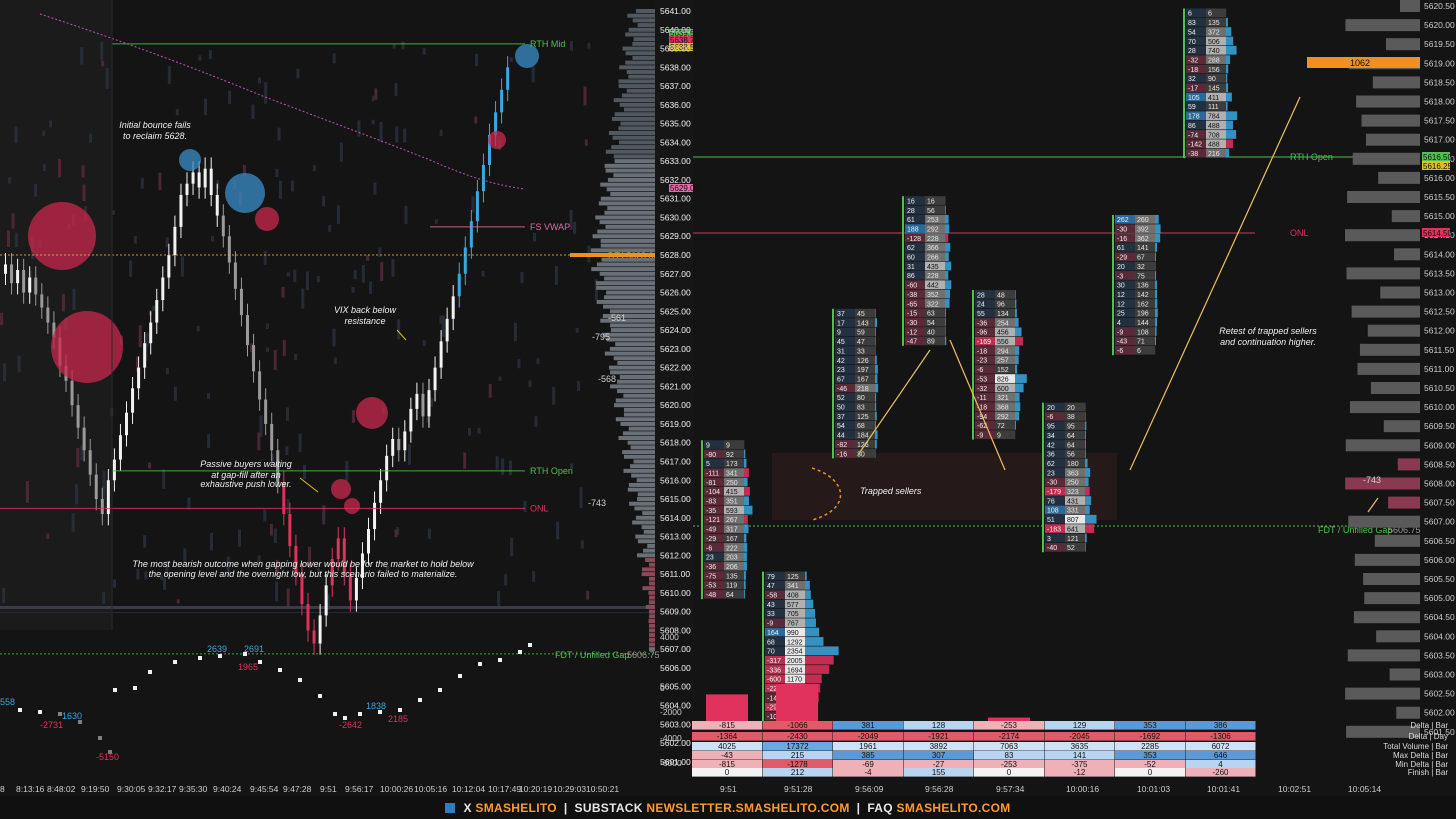 Image resolution: width=1456 pixels, height=819 pixels. Describe the element at coordinates (1415, 746) in the screenshot. I see `stats-row-label: Total Volume | Bar` at that location.